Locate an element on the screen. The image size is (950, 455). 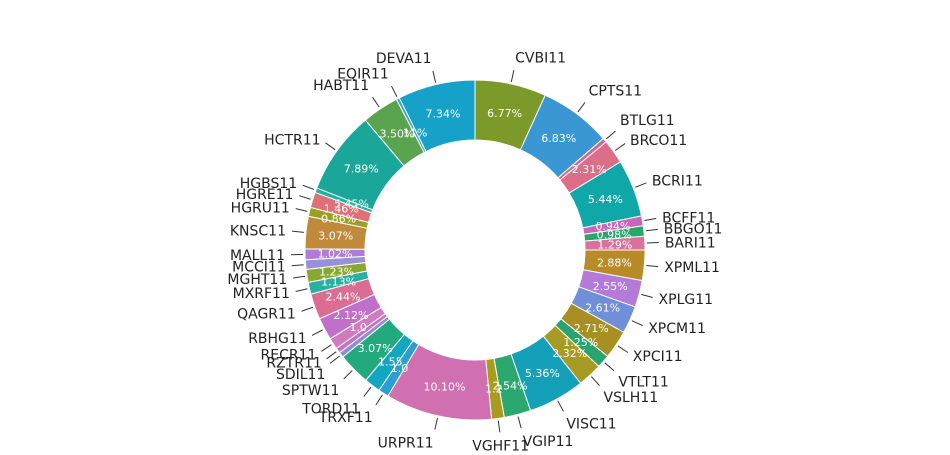
leader-line-hgre11 is located at coordinates (305, 197).